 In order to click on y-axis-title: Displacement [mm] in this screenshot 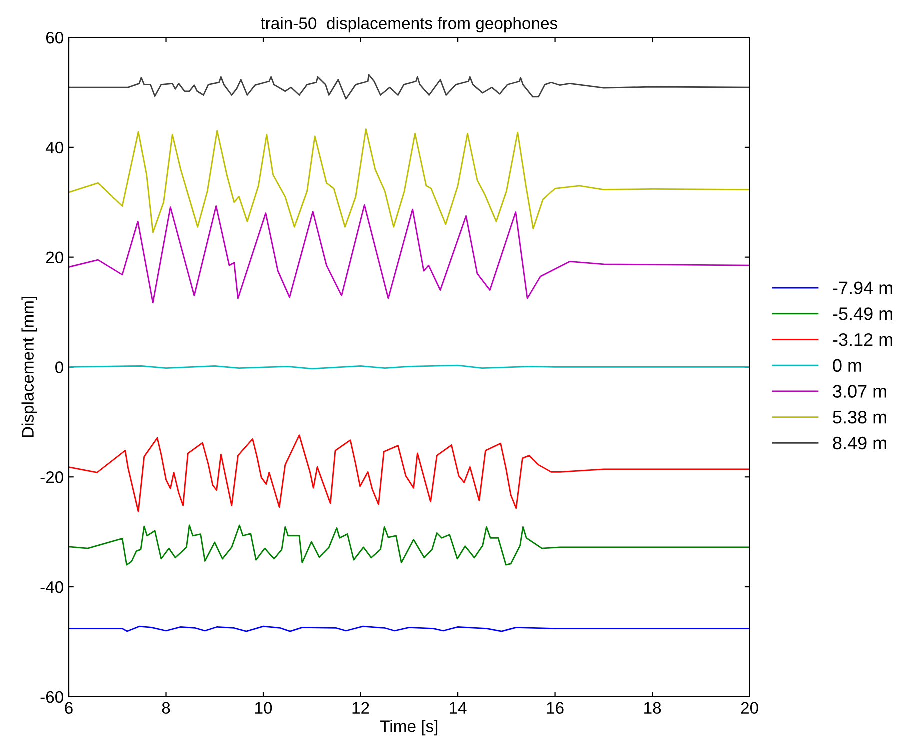, I will do `click(30, 367)`.